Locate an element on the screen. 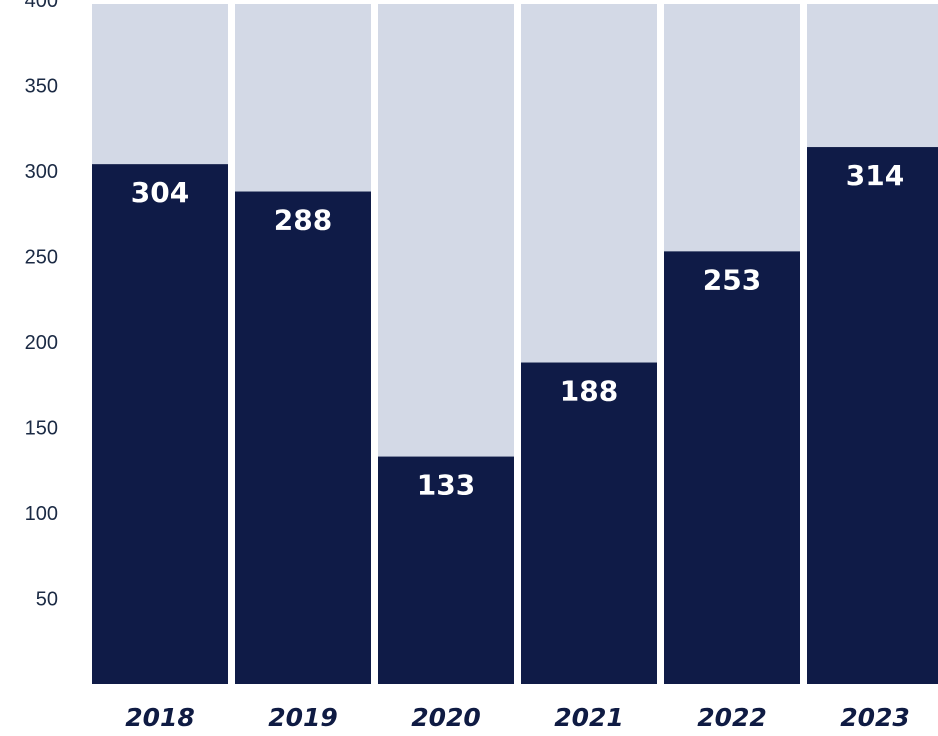 Image resolution: width=938 pixels, height=736 pixels. data-label-2022: 253 is located at coordinates (732, 279).